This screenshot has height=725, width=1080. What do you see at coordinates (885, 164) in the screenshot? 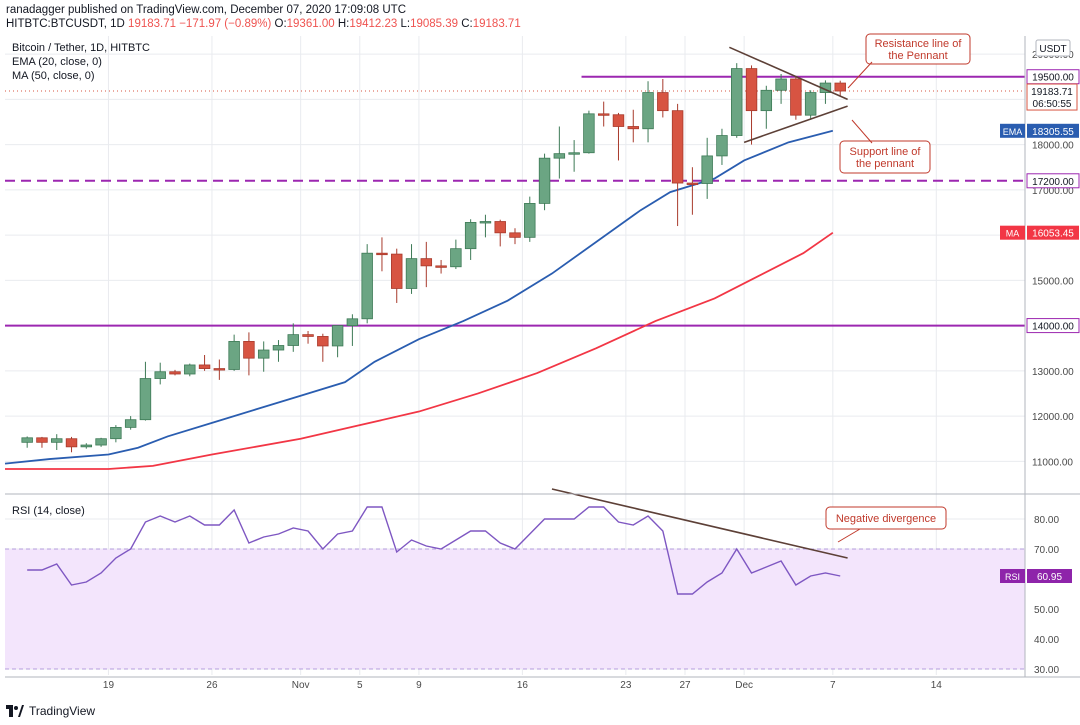
I see `support-callout-line2: the pennant` at bounding box center [885, 164].